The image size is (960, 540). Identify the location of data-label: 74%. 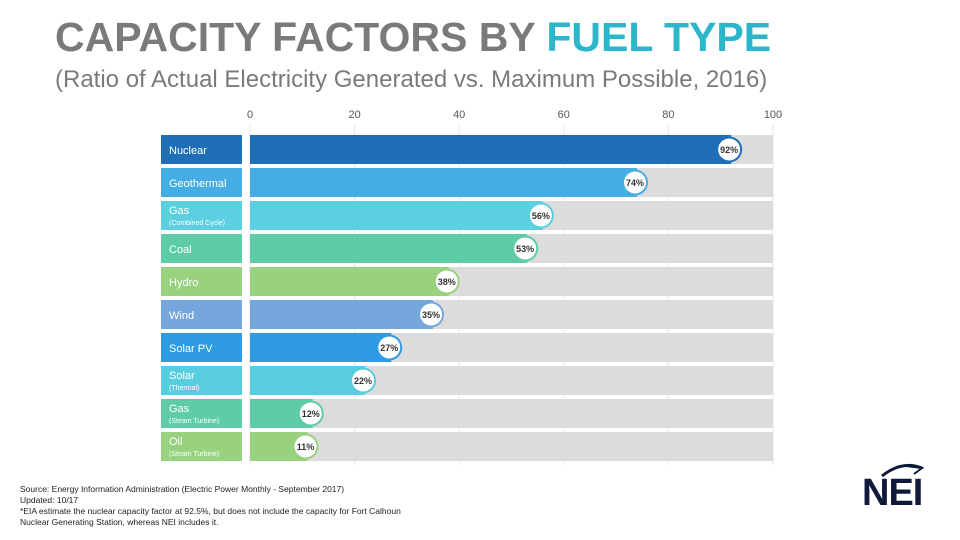
(635, 183).